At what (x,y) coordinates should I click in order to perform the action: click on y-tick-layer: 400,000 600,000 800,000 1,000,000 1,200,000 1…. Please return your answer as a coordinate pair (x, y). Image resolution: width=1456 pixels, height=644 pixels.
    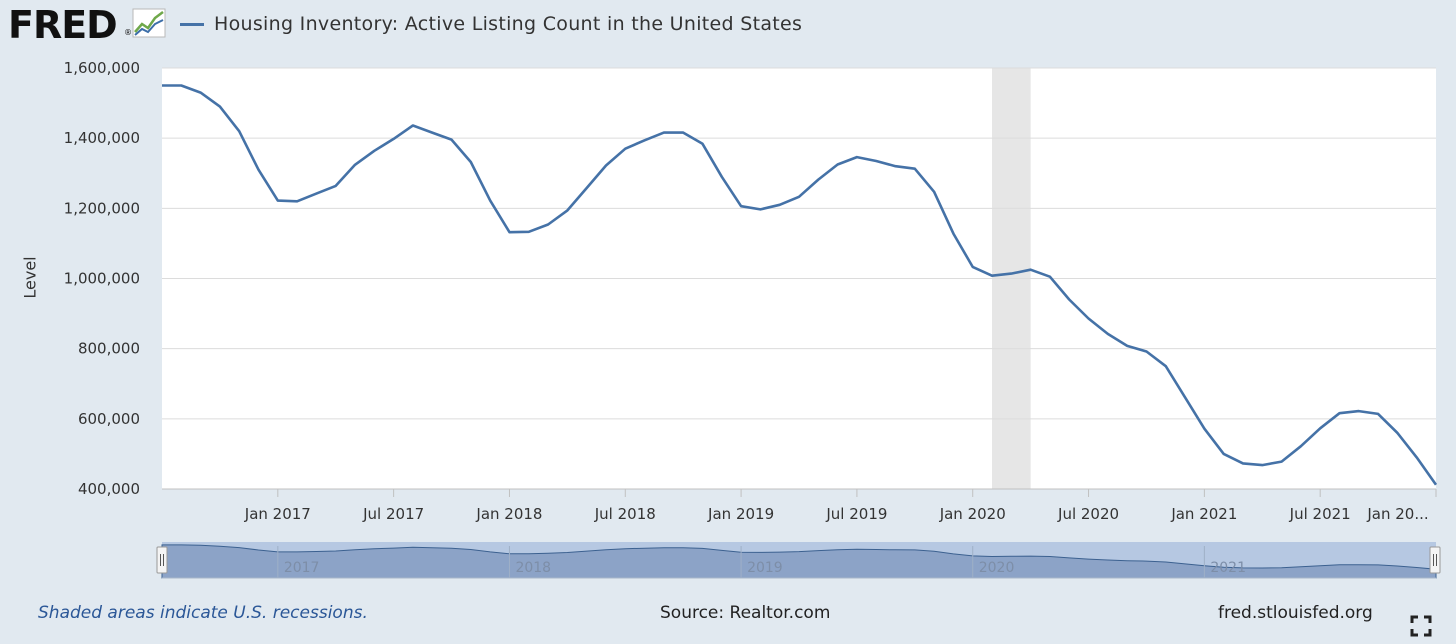
    Looking at the image, I should click on (102, 278).